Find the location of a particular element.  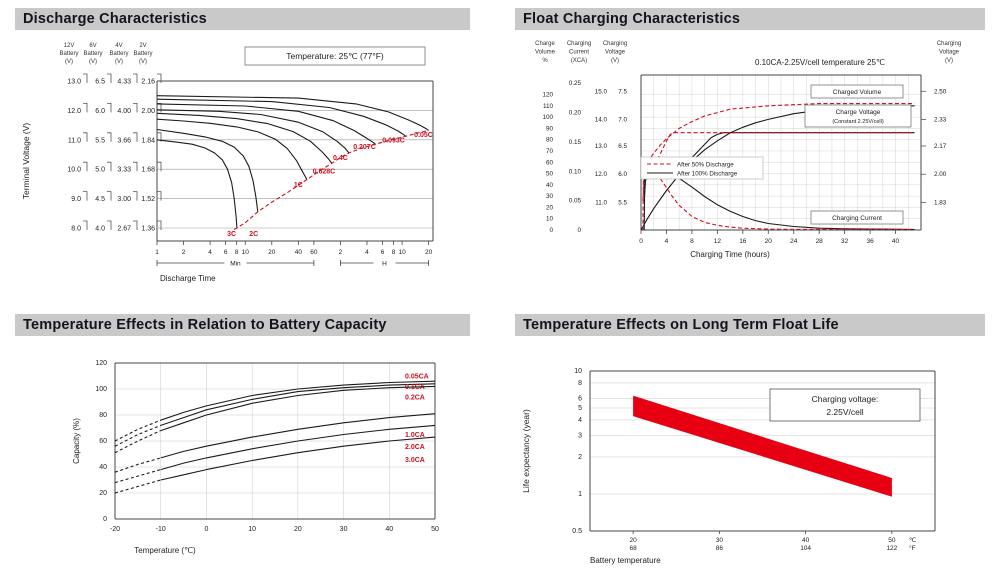

axis-header: Charge is located at coordinates (545, 44).